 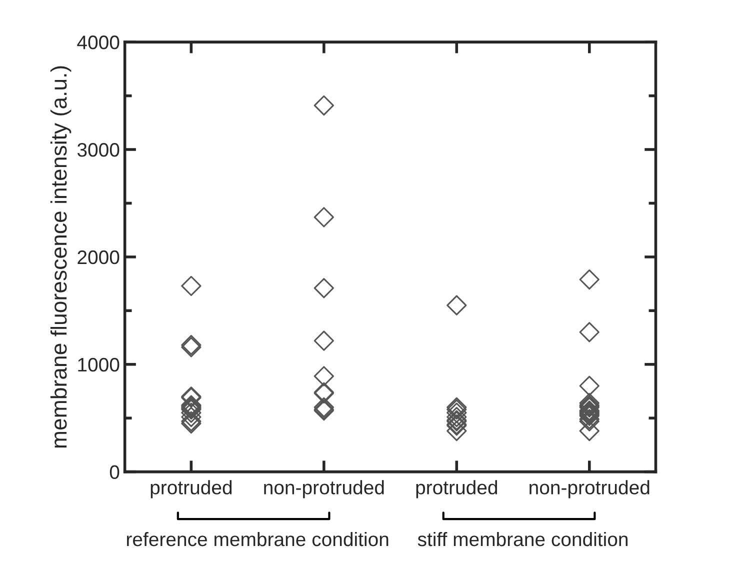 What do you see at coordinates (61, 257) in the screenshot?
I see `y-axis-title: membrane fluorescence intensity (a.u.)` at bounding box center [61, 257].